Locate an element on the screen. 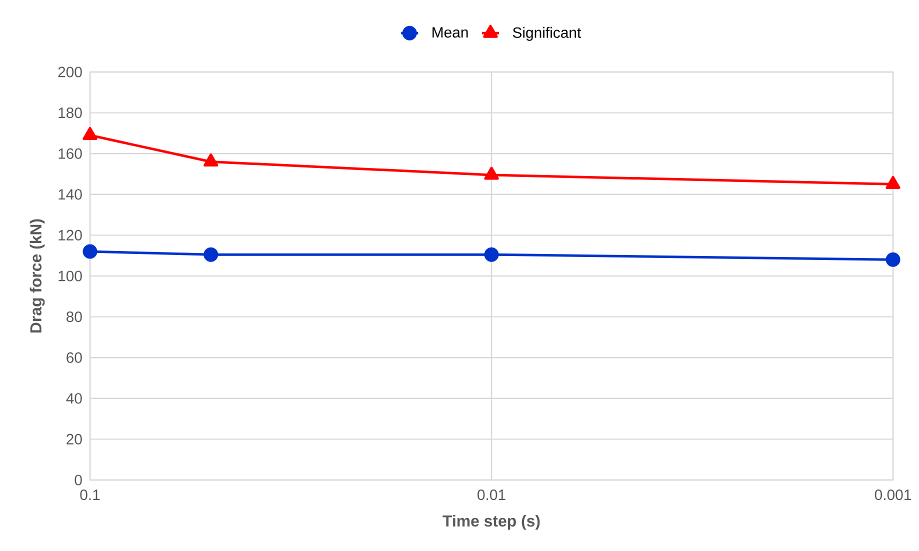  y-tick-label: 160 is located at coordinates (70, 153).